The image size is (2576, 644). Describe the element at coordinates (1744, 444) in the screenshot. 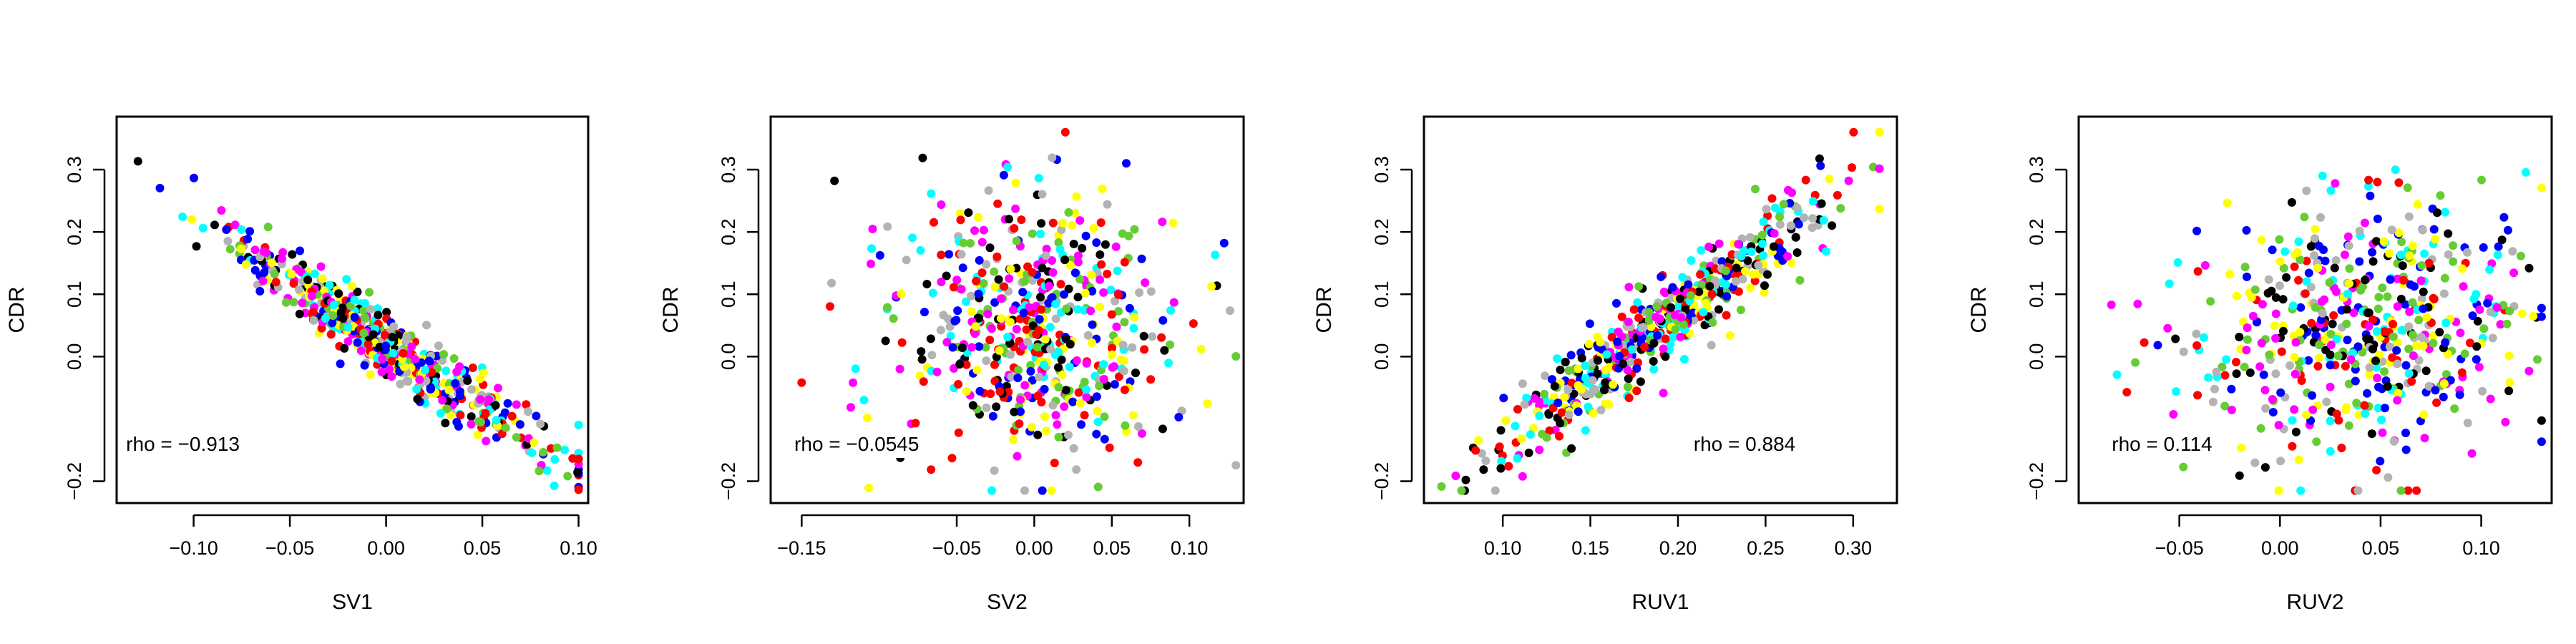

I see `rho-annotation: rho = 0.884` at that location.